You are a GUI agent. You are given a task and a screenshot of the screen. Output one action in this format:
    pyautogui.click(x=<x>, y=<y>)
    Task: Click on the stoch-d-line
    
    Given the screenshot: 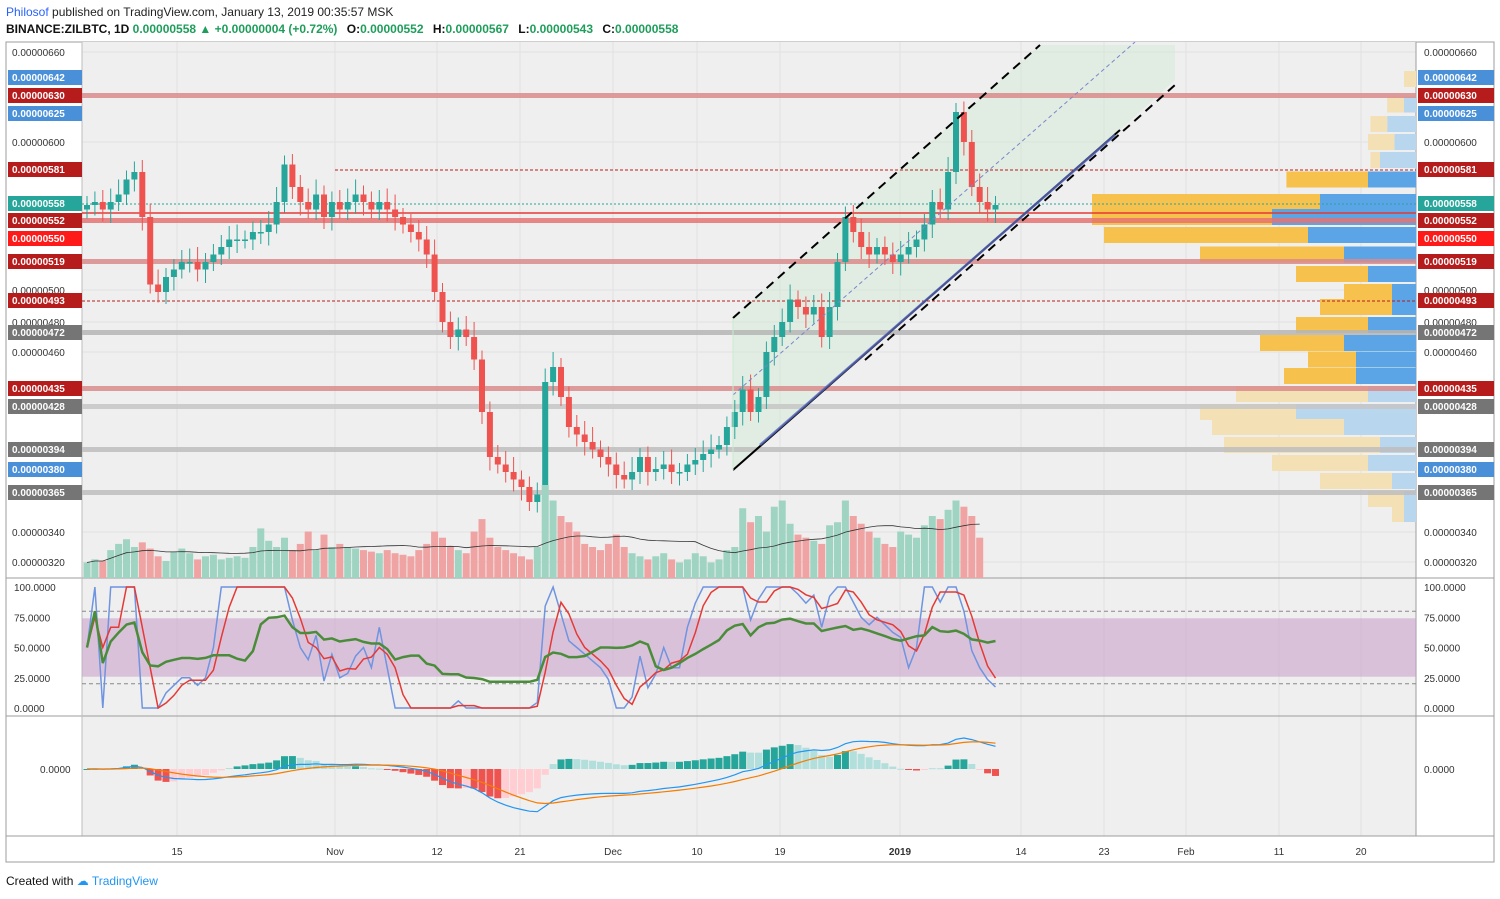 What is the action you would take?
    pyautogui.click(x=541, y=648)
    